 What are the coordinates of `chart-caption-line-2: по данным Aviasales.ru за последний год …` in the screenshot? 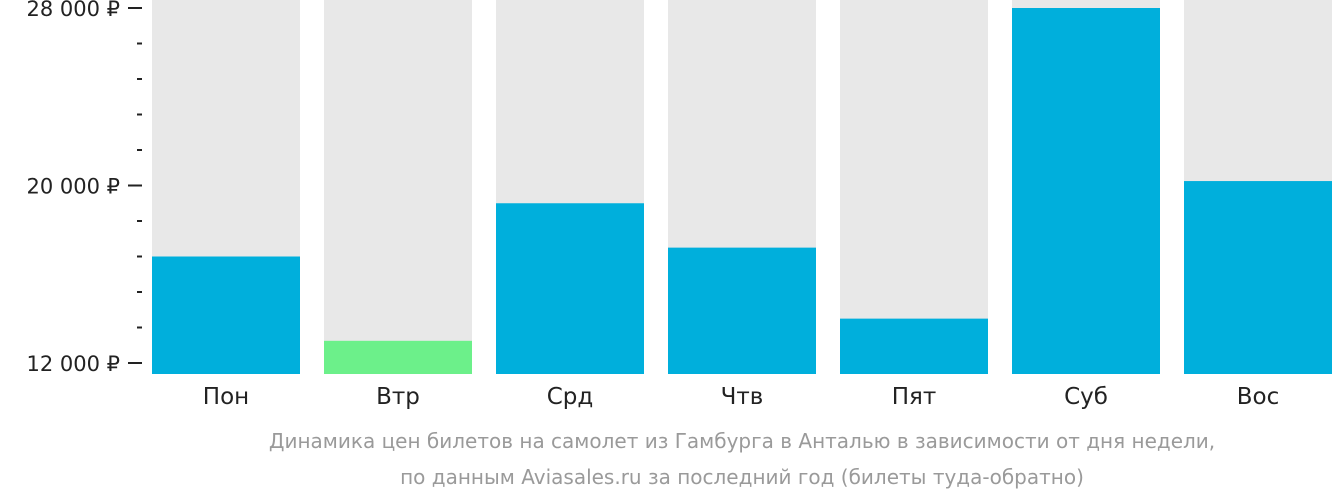 It's located at (742, 477).